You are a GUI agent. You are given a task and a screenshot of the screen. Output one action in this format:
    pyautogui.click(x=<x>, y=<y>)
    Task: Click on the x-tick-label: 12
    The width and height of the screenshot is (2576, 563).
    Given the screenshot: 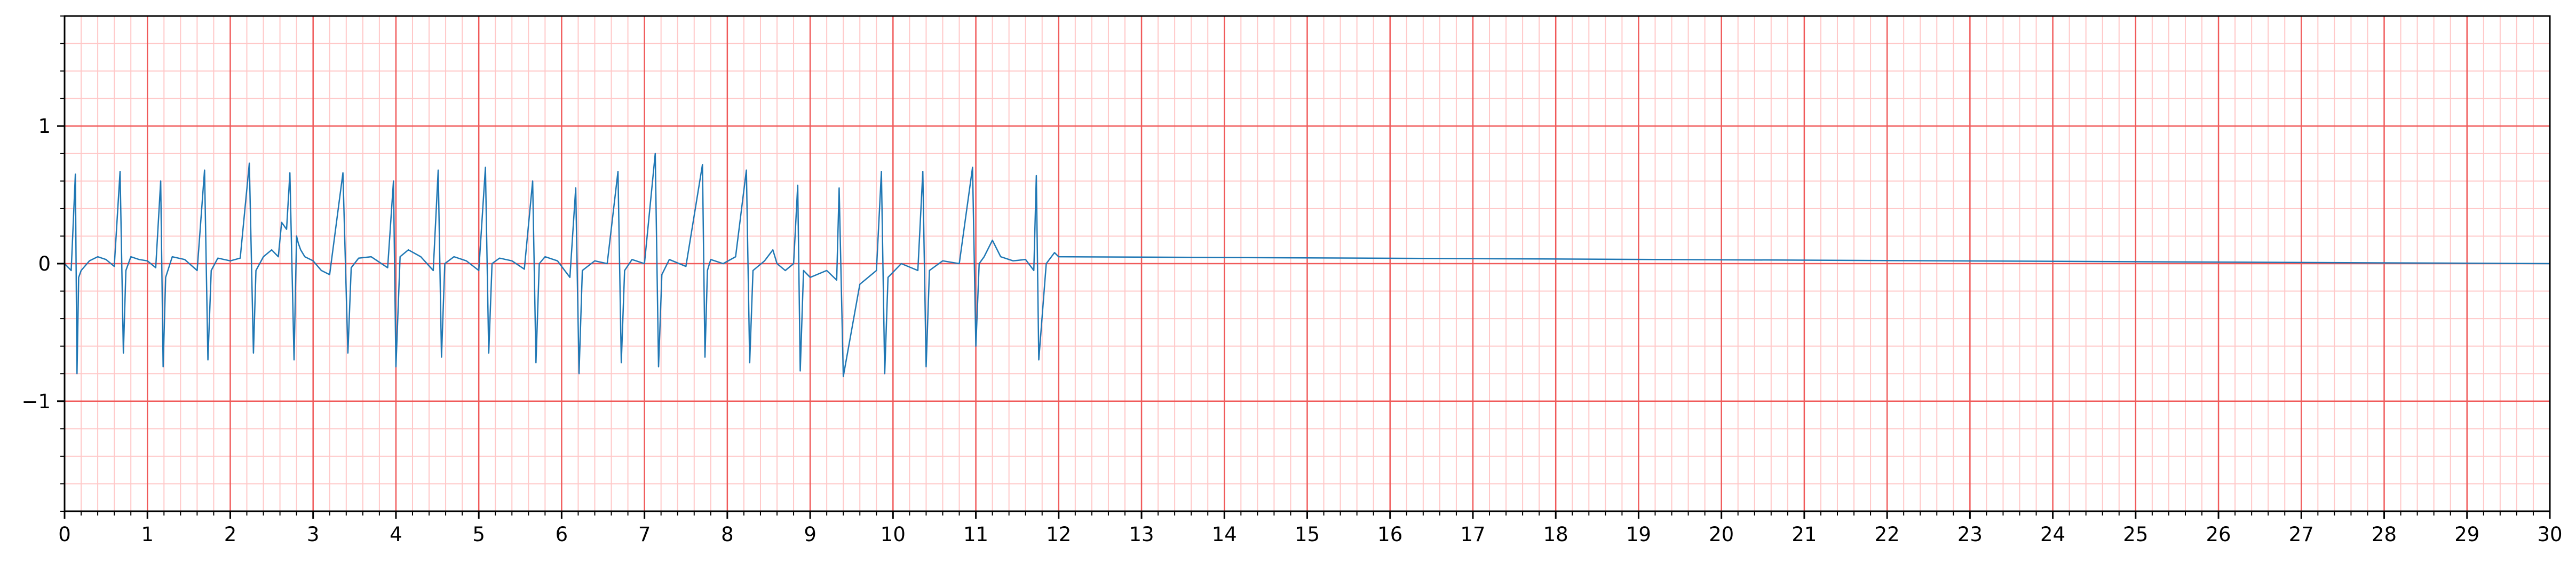 What is the action you would take?
    pyautogui.click(x=1058, y=534)
    